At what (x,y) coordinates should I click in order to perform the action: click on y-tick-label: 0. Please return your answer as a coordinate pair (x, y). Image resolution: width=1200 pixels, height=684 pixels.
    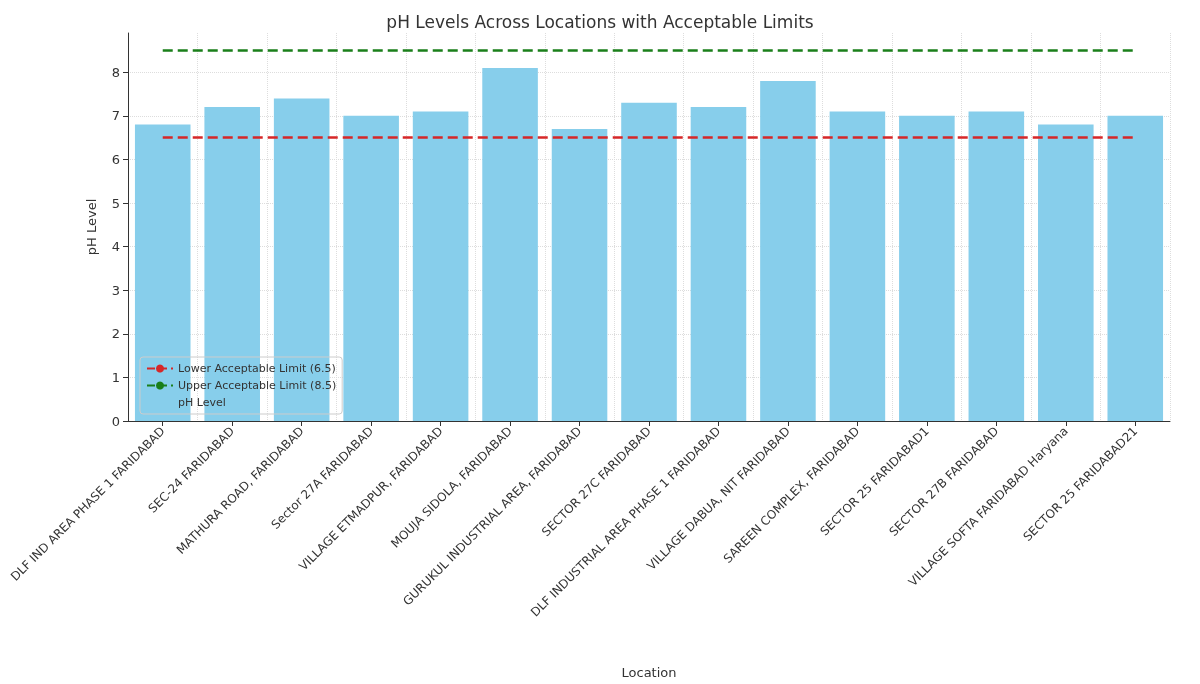
    Looking at the image, I should click on (115, 421).